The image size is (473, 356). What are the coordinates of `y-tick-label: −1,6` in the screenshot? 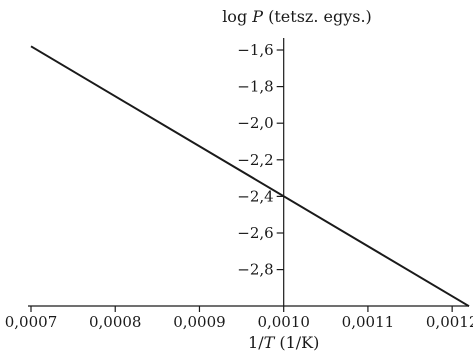 It's located at (255, 50).